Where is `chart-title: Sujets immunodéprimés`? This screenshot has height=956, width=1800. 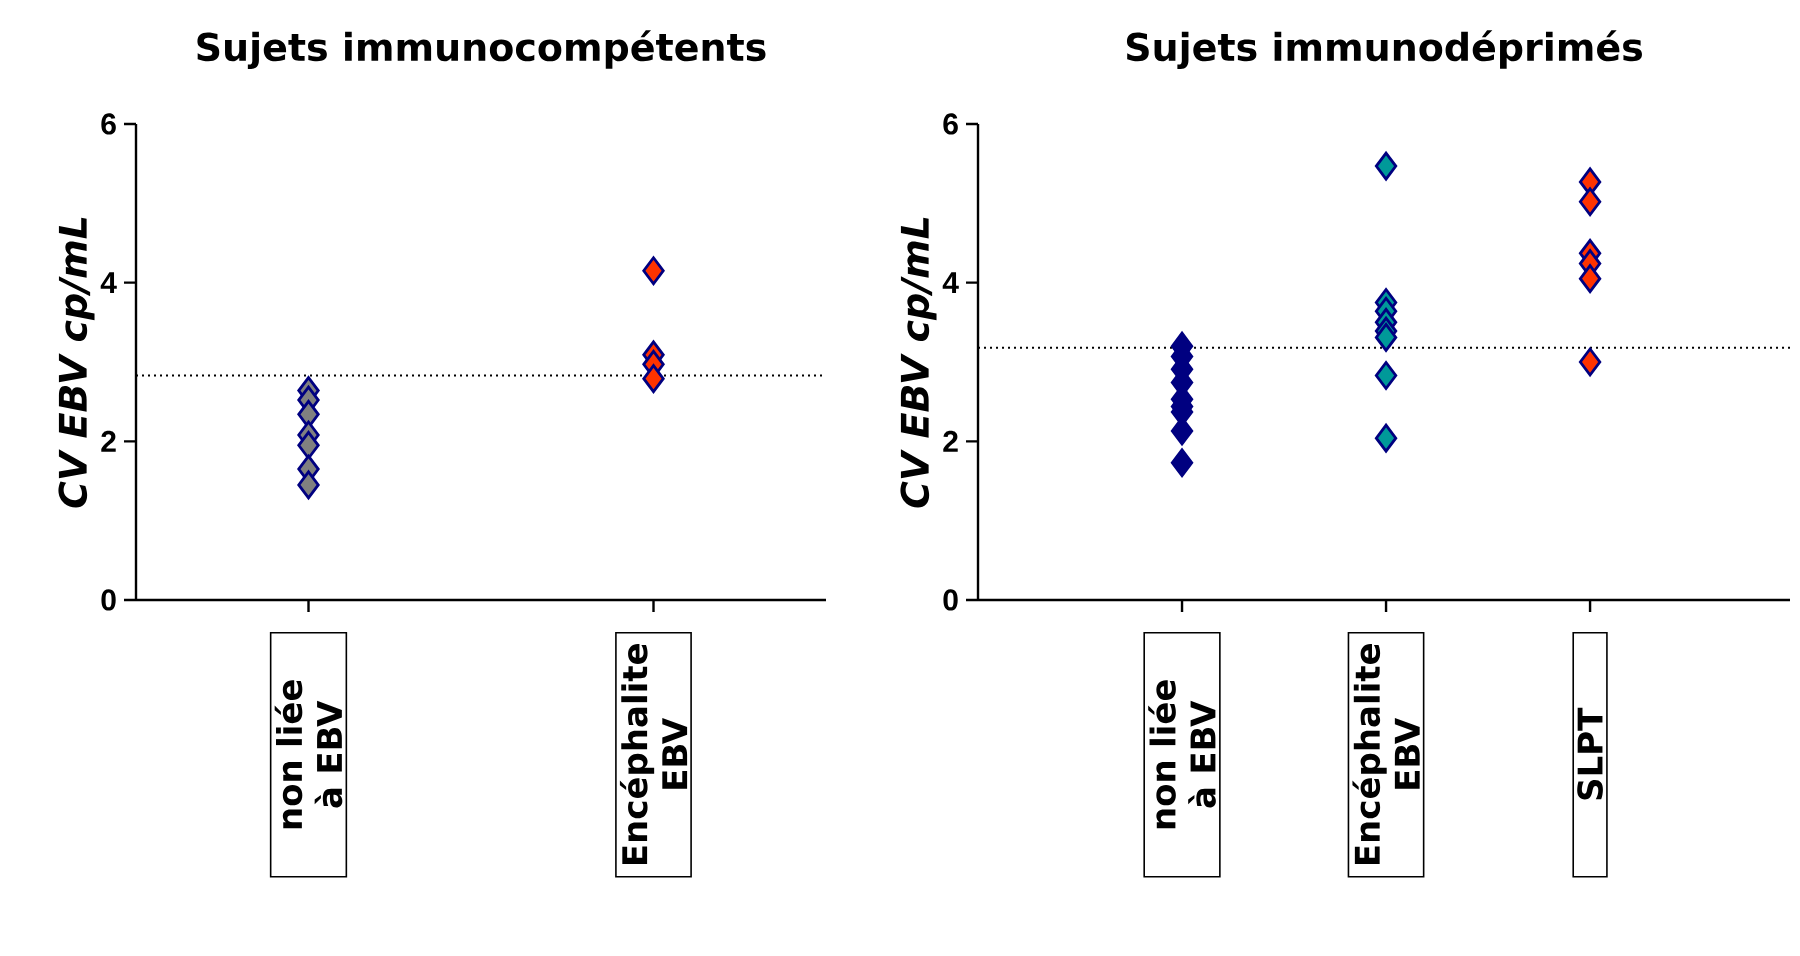 chart-title: Sujets immunodéprimés is located at coordinates (1384, 49).